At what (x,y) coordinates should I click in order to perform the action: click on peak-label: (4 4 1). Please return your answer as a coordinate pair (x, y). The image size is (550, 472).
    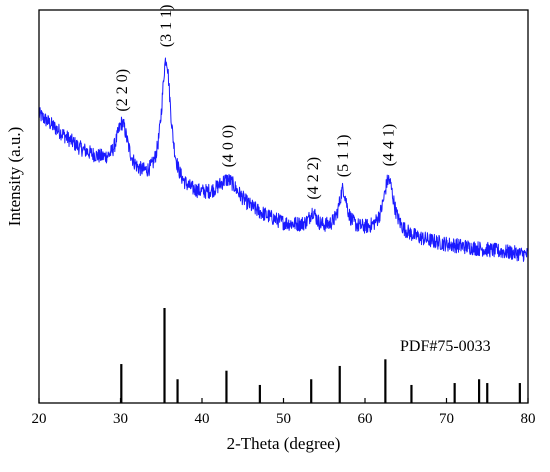
    Looking at the image, I should click on (389, 145).